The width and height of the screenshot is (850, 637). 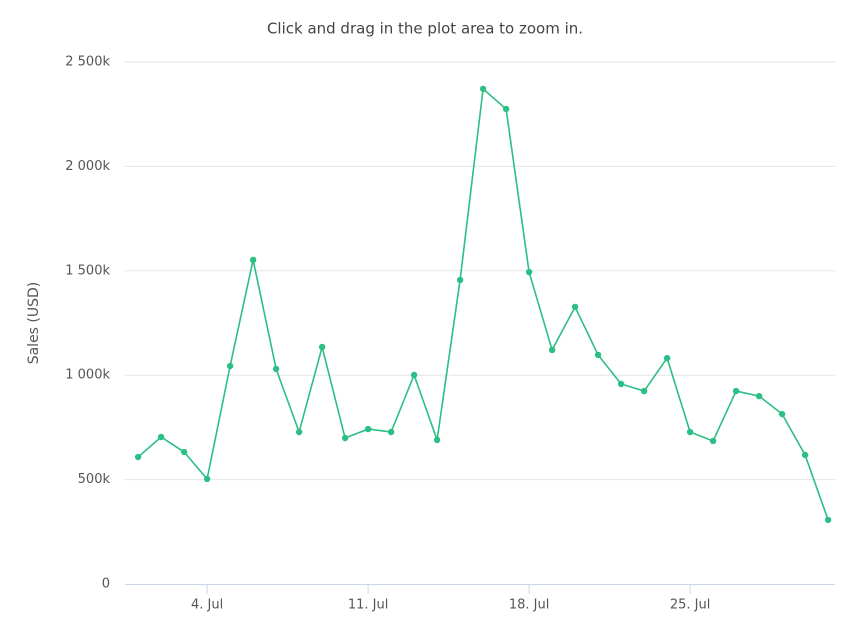 What do you see at coordinates (87, 375) in the screenshot?
I see `y-tick-label: 1 000k` at bounding box center [87, 375].